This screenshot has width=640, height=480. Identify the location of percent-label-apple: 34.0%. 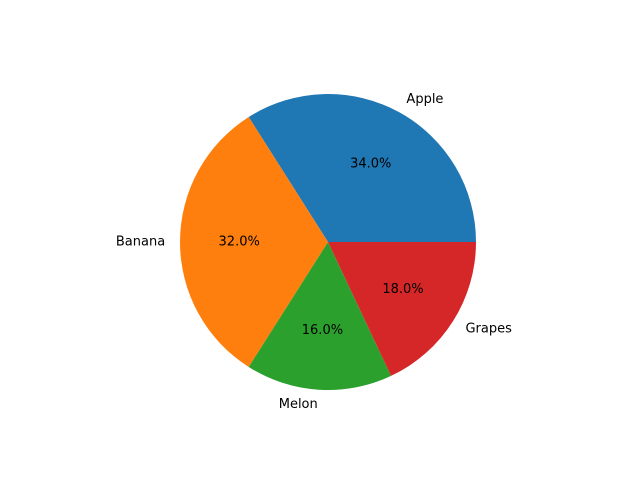
(370, 164).